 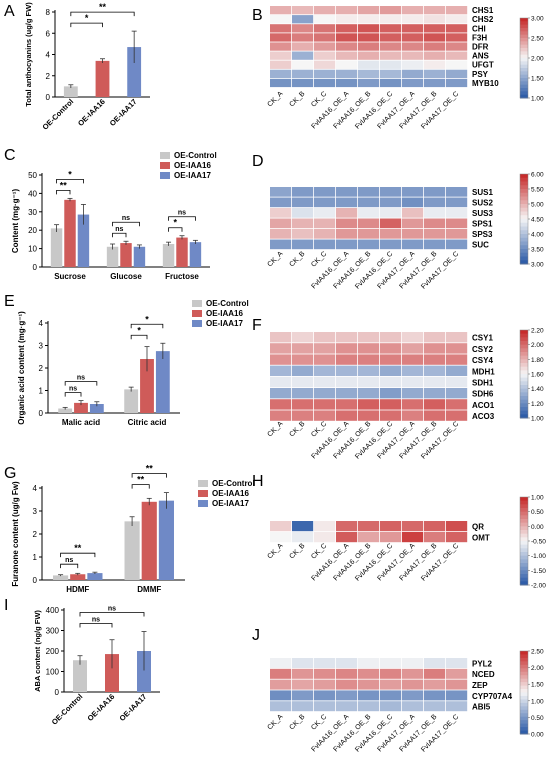 What do you see at coordinates (15, 534) in the screenshot?
I see `y-axis-label: Furanone content (ug/g Fw)` at bounding box center [15, 534].